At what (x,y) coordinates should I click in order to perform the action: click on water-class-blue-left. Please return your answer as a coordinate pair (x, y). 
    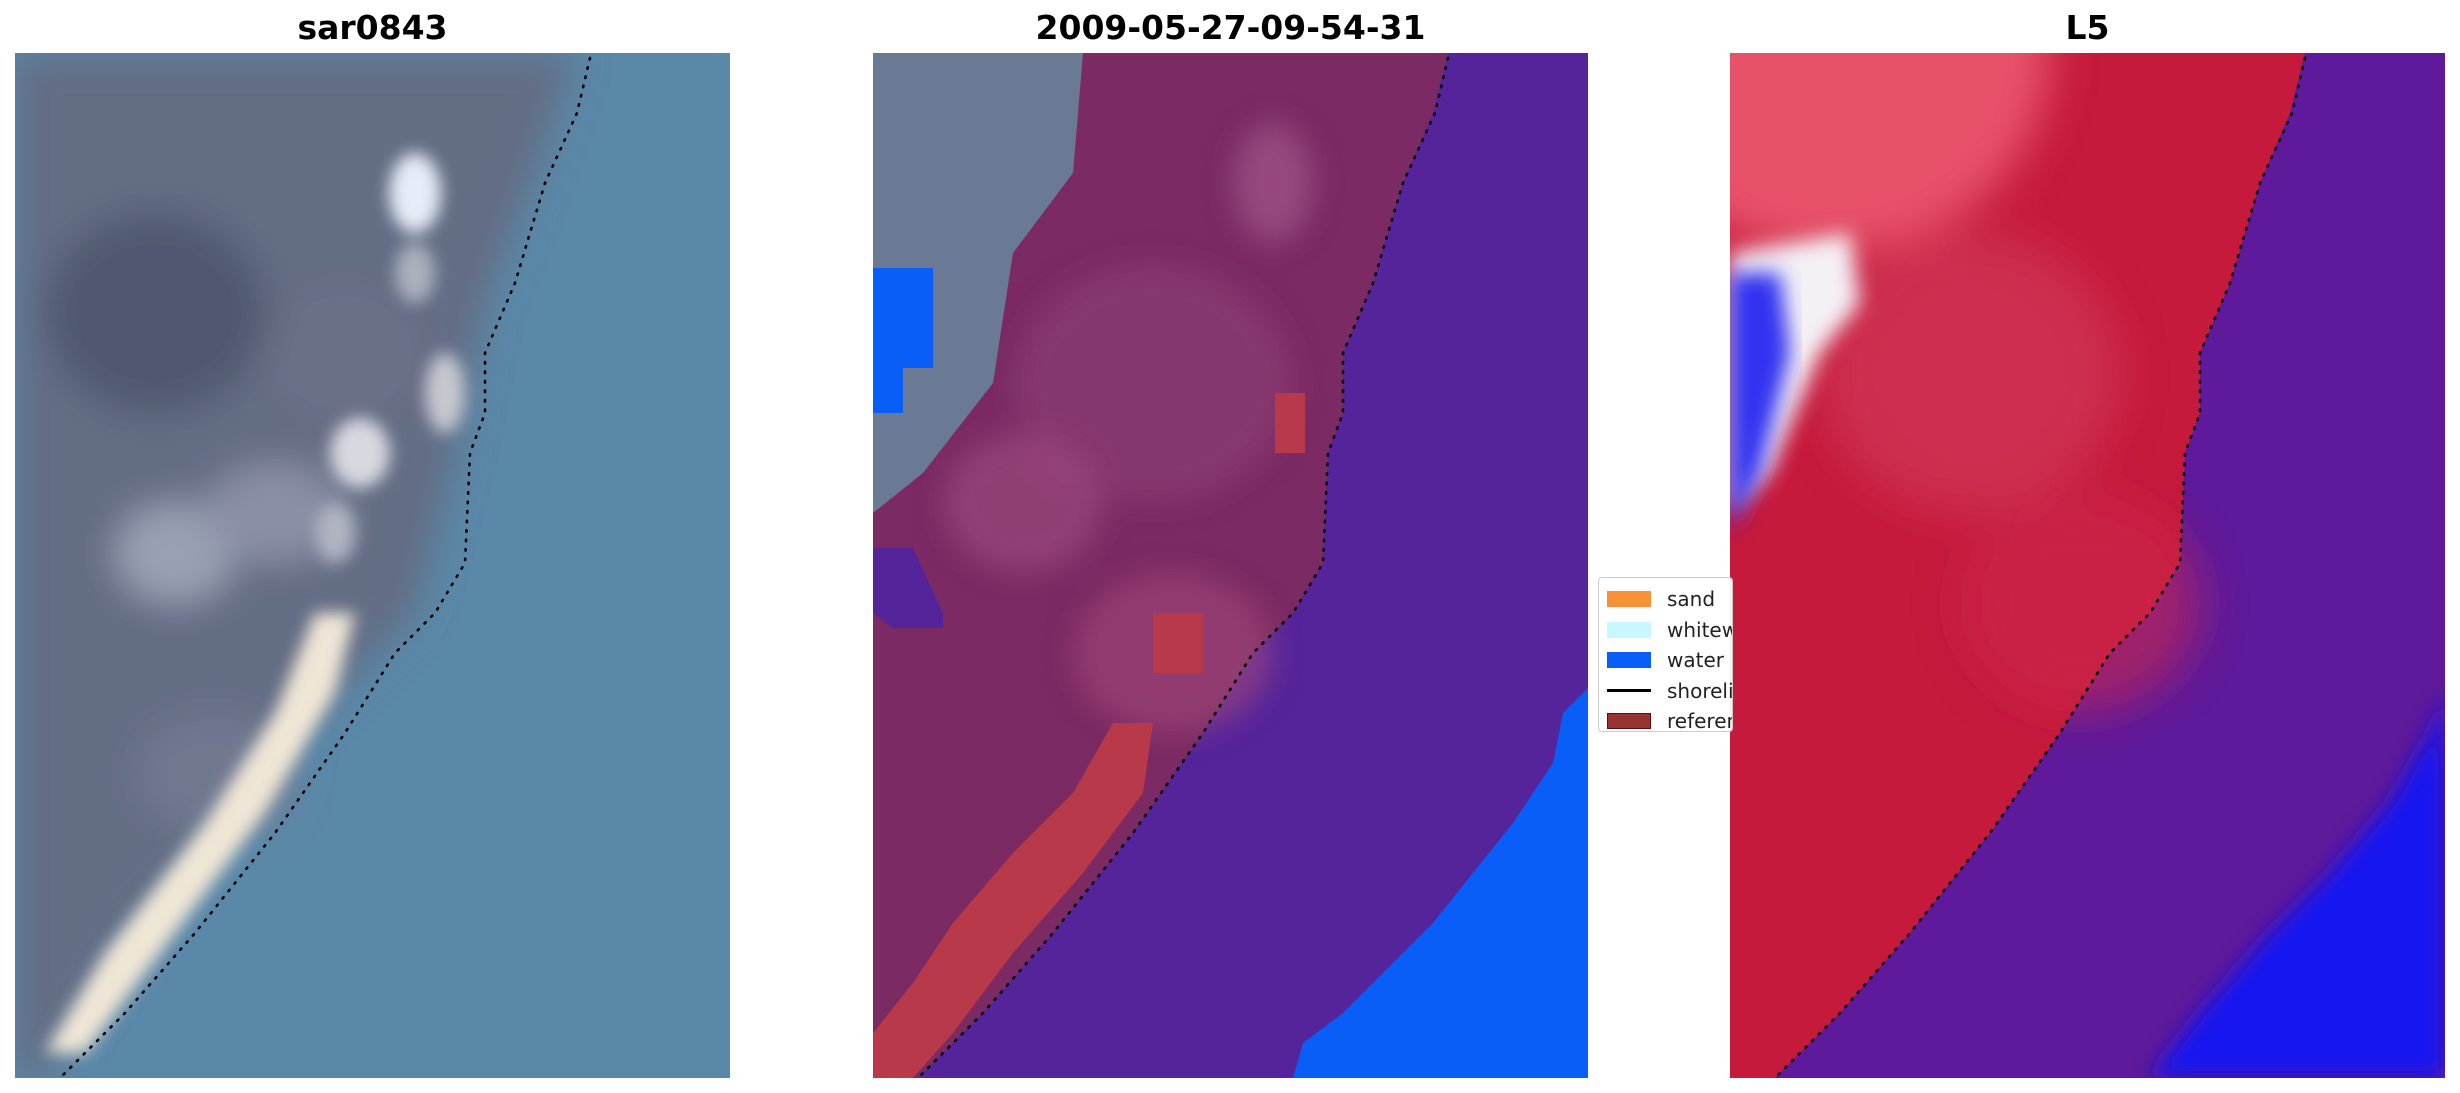
    Looking at the image, I should click on (903, 340).